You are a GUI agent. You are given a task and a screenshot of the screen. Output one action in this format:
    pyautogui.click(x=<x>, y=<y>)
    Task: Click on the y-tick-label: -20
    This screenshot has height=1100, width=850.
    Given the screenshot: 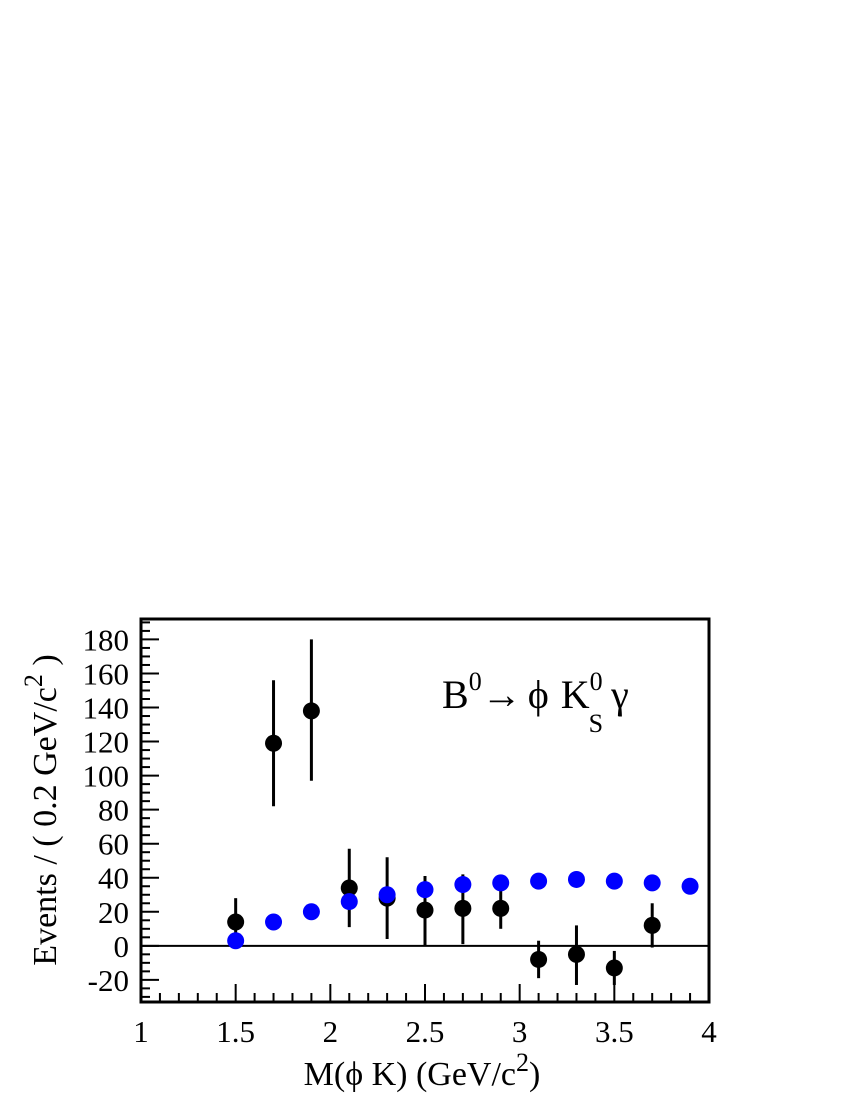 What is the action you would take?
    pyautogui.click(x=108, y=980)
    